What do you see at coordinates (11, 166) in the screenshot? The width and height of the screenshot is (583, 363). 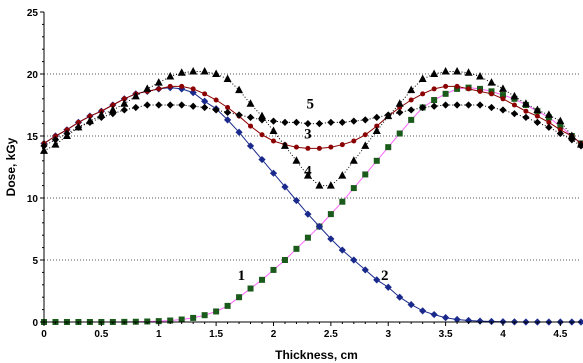 I see `y-axis-title: Dose, kGy` at bounding box center [11, 166].